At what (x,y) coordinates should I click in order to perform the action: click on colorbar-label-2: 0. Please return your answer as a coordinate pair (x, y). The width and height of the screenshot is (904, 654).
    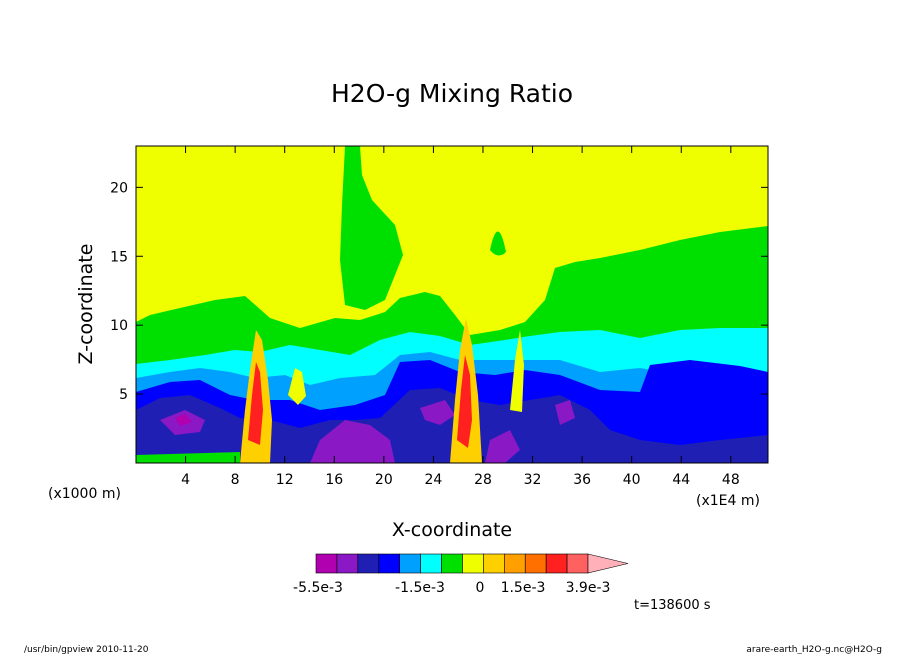
    Looking at the image, I should click on (480, 588).